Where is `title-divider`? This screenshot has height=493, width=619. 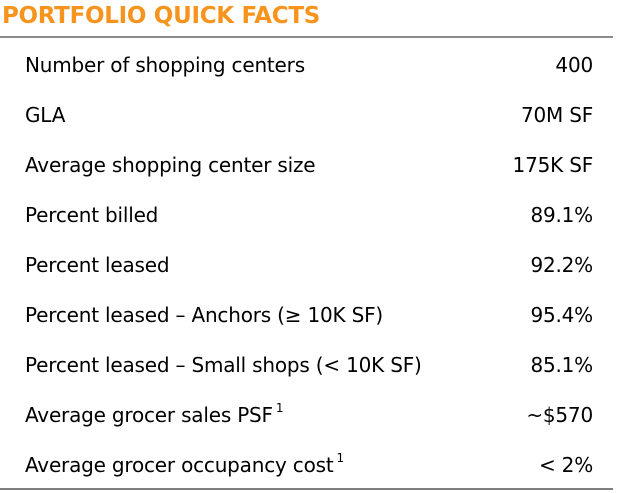 title-divider is located at coordinates (306, 37).